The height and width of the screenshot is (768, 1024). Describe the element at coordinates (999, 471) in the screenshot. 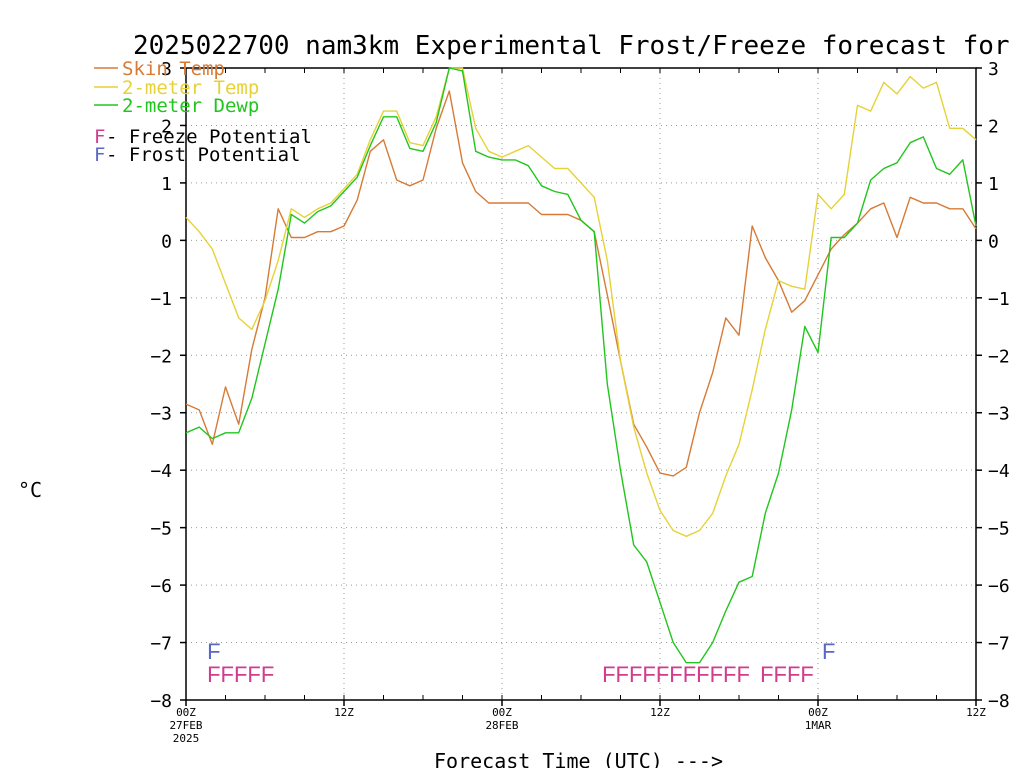

I see `y-tick-label-right: −4` at that location.